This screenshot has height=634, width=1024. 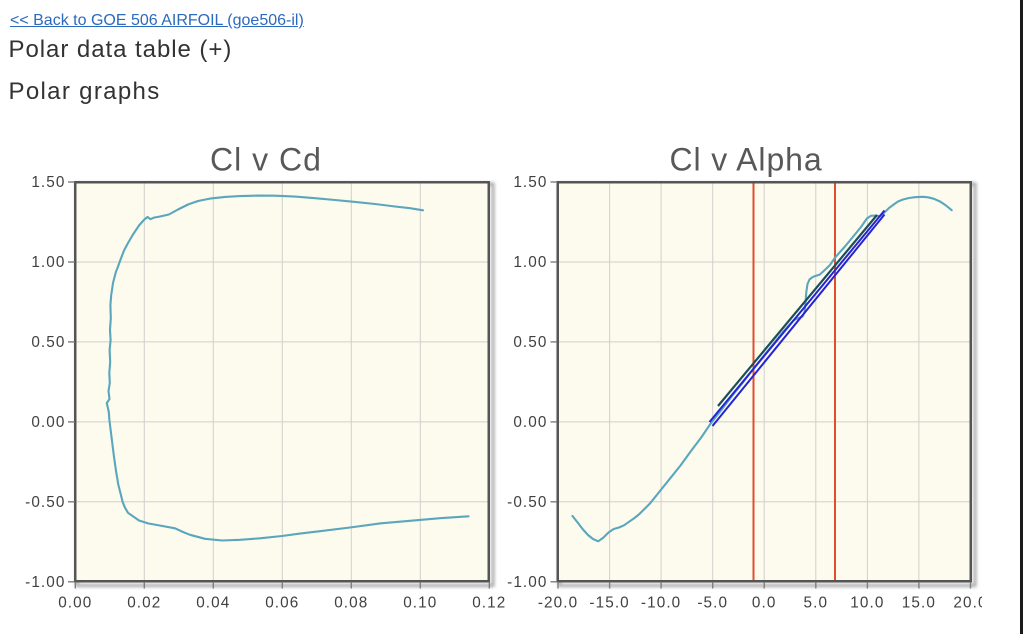 I want to click on svg-text: -10.0, so click(x=661, y=602).